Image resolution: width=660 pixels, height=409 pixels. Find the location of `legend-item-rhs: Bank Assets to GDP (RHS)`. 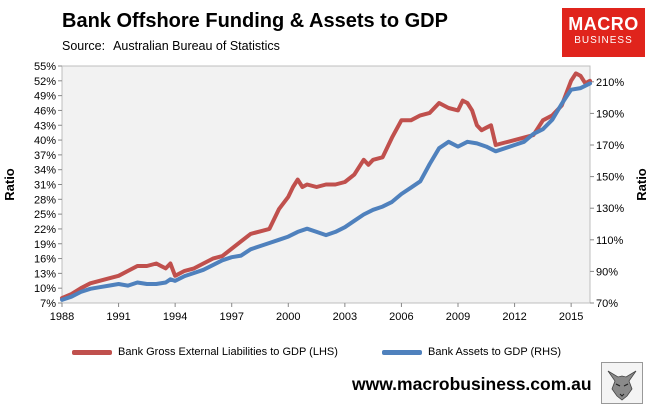

legend-item-rhs: Bank Assets to GDP (RHS) is located at coordinates (471, 352).